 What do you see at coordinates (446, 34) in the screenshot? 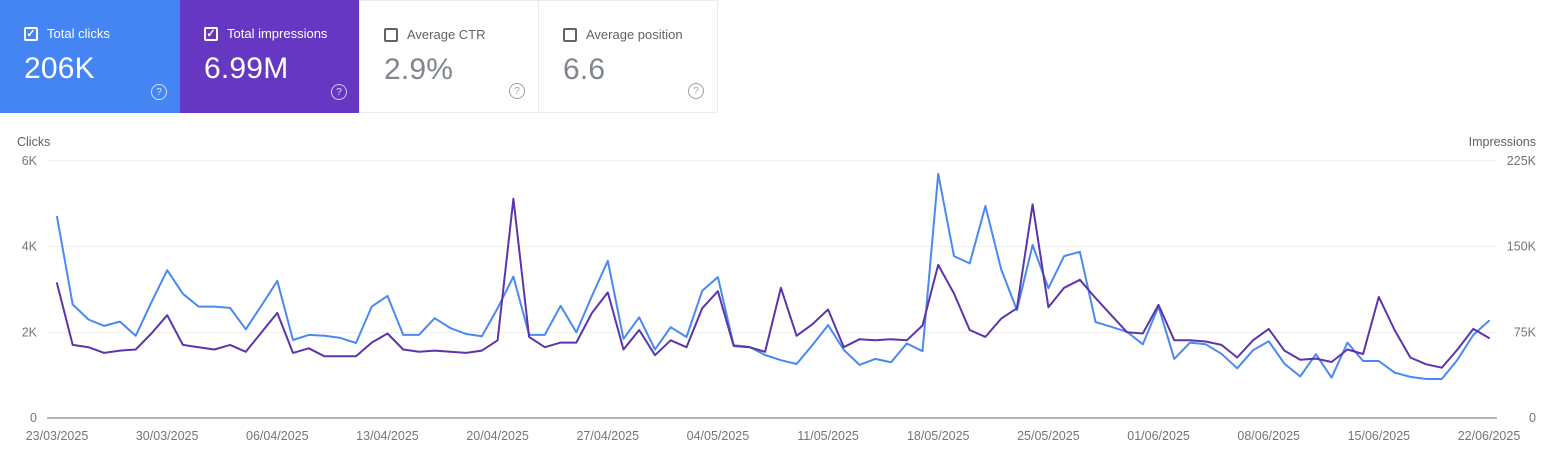
I see `card-average-ctr-label: Average CTR` at bounding box center [446, 34].